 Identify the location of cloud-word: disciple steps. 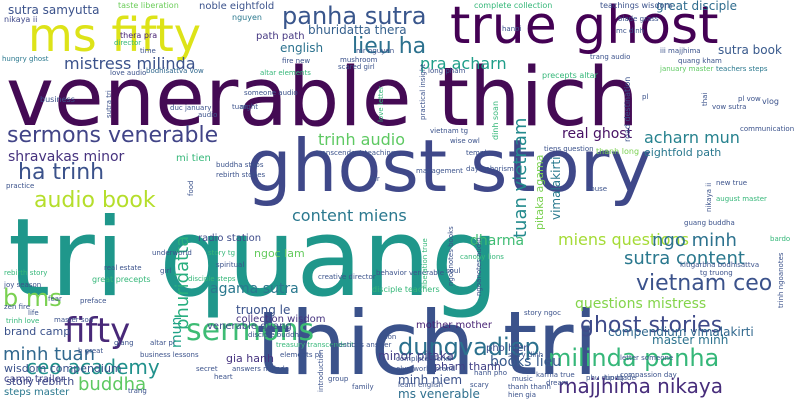
(212, 279).